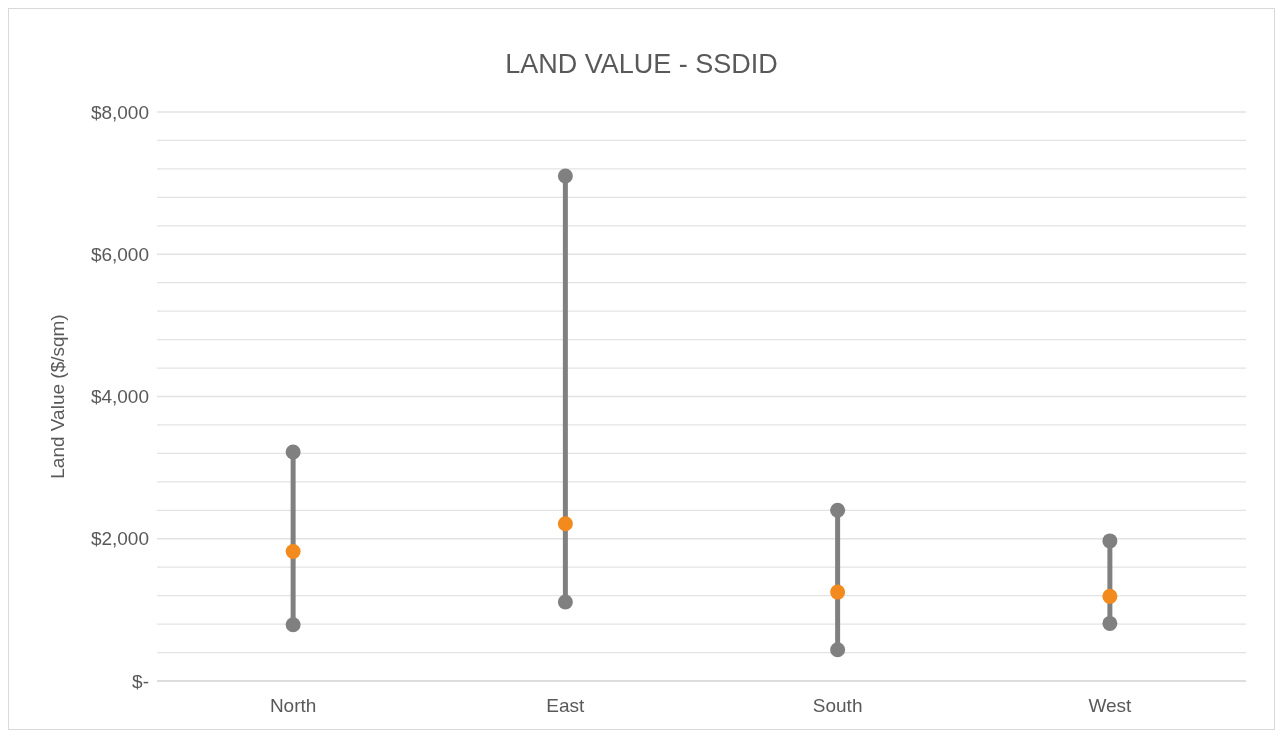 The width and height of the screenshot is (1283, 740). What do you see at coordinates (57, 396) in the screenshot?
I see `y-axis-title: Land Value ($/sqm)` at bounding box center [57, 396].